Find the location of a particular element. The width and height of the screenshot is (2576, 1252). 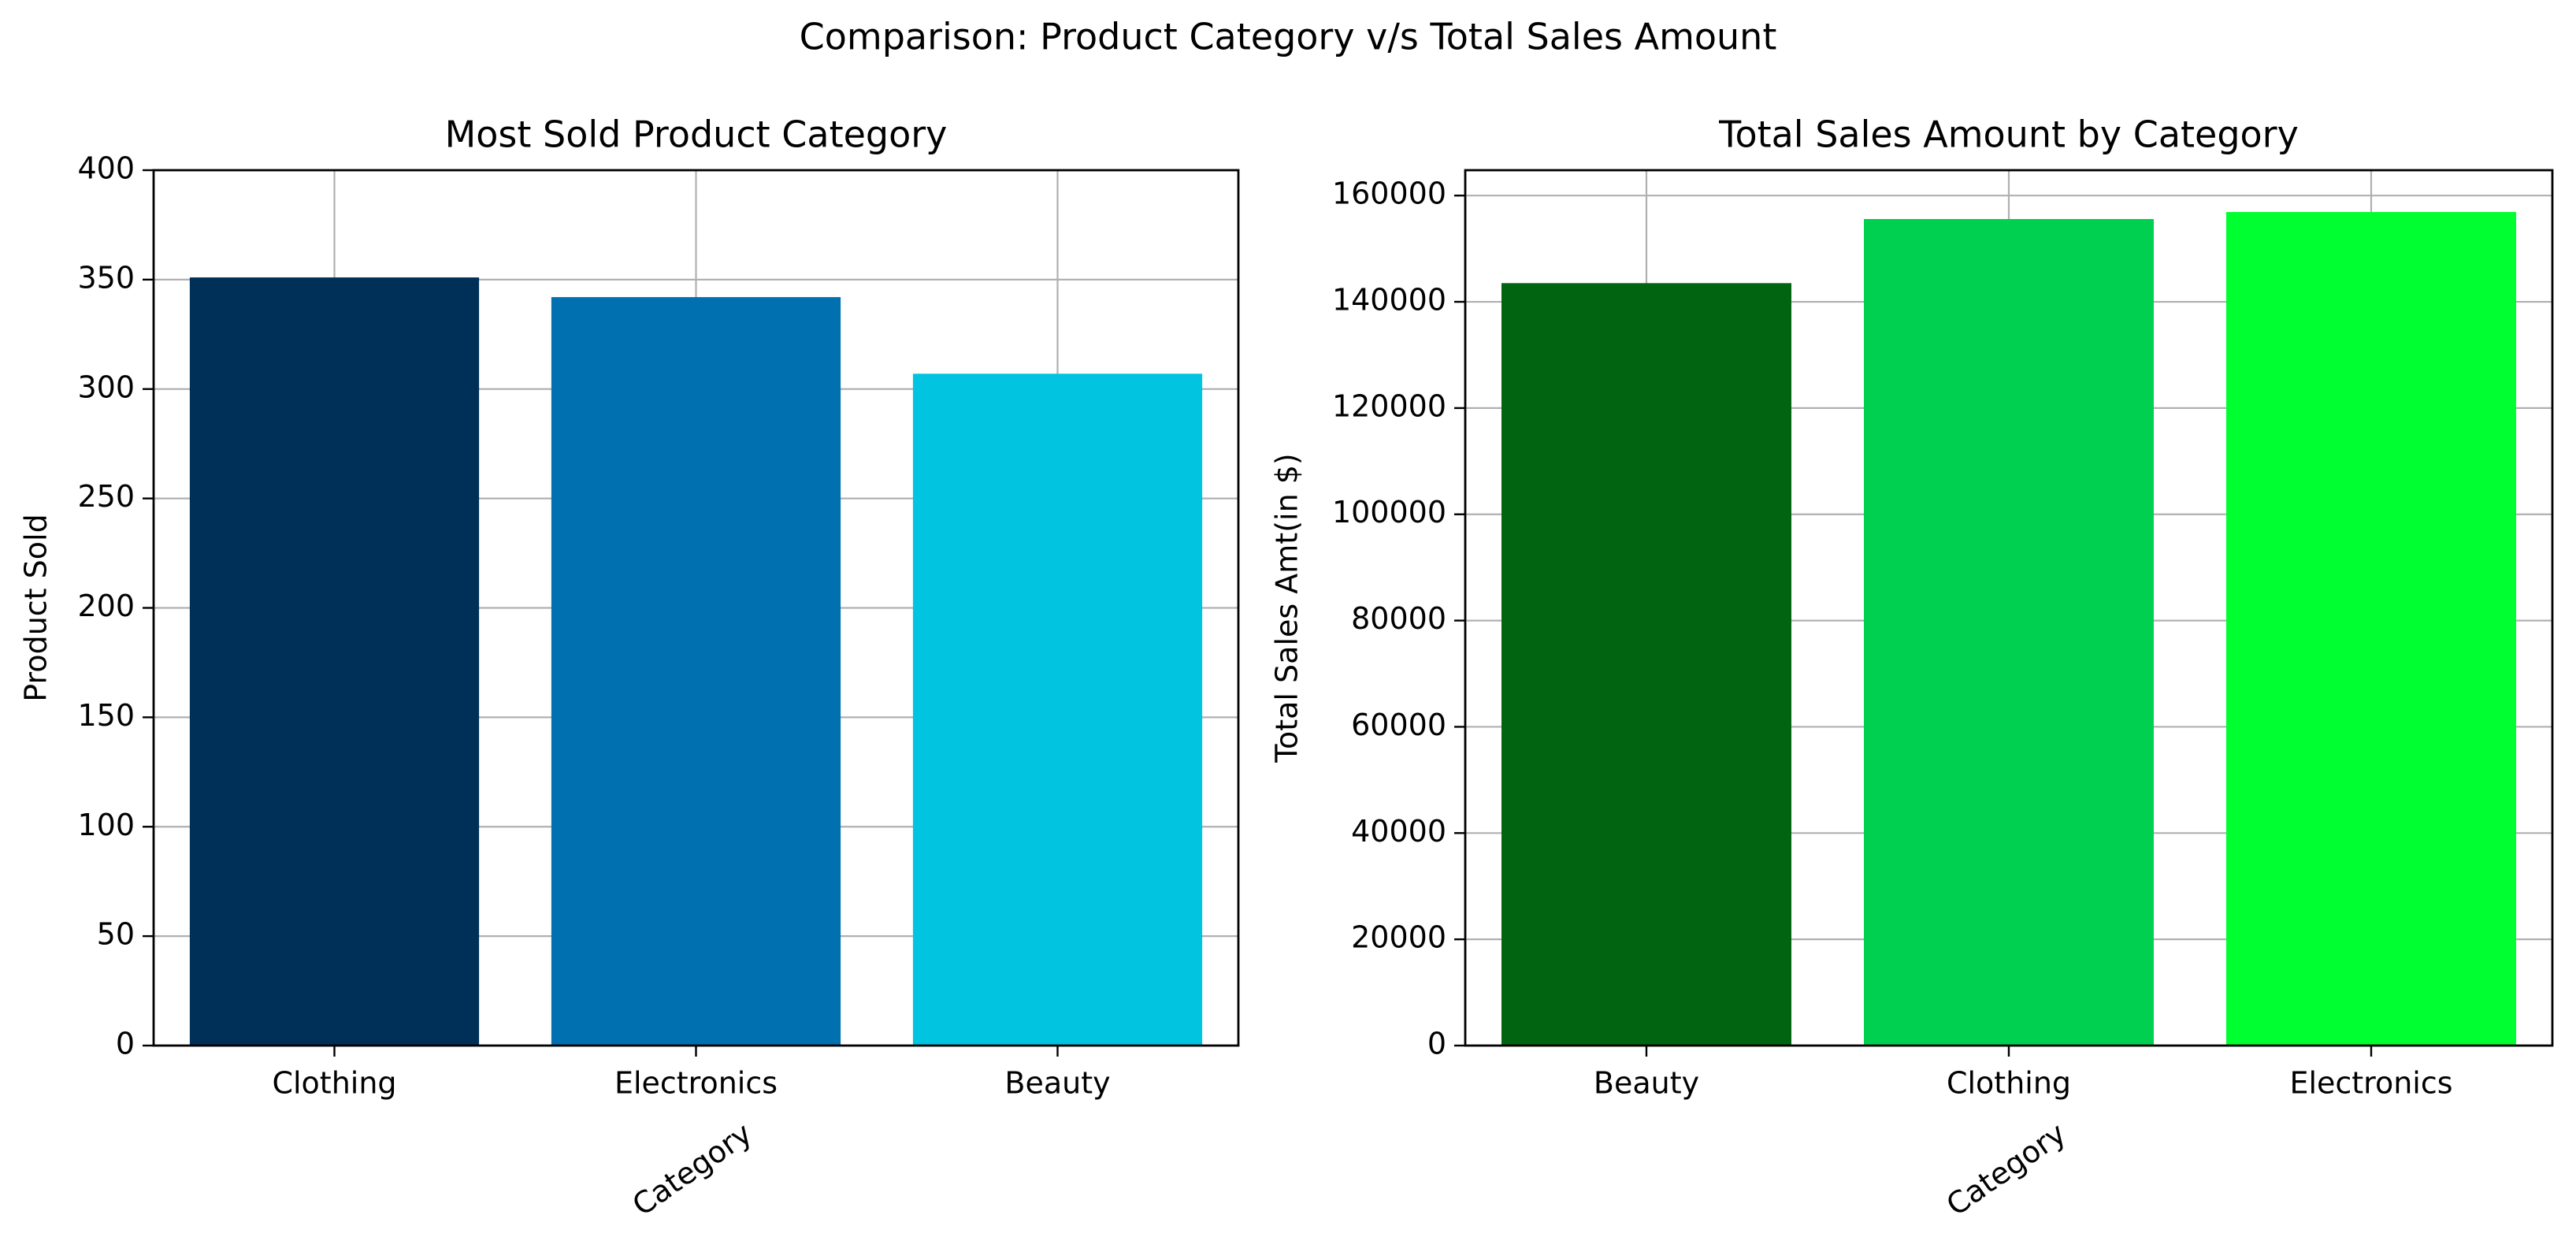

y-axis-label: Total Sales Amt(in $) is located at coordinates (1287, 608).